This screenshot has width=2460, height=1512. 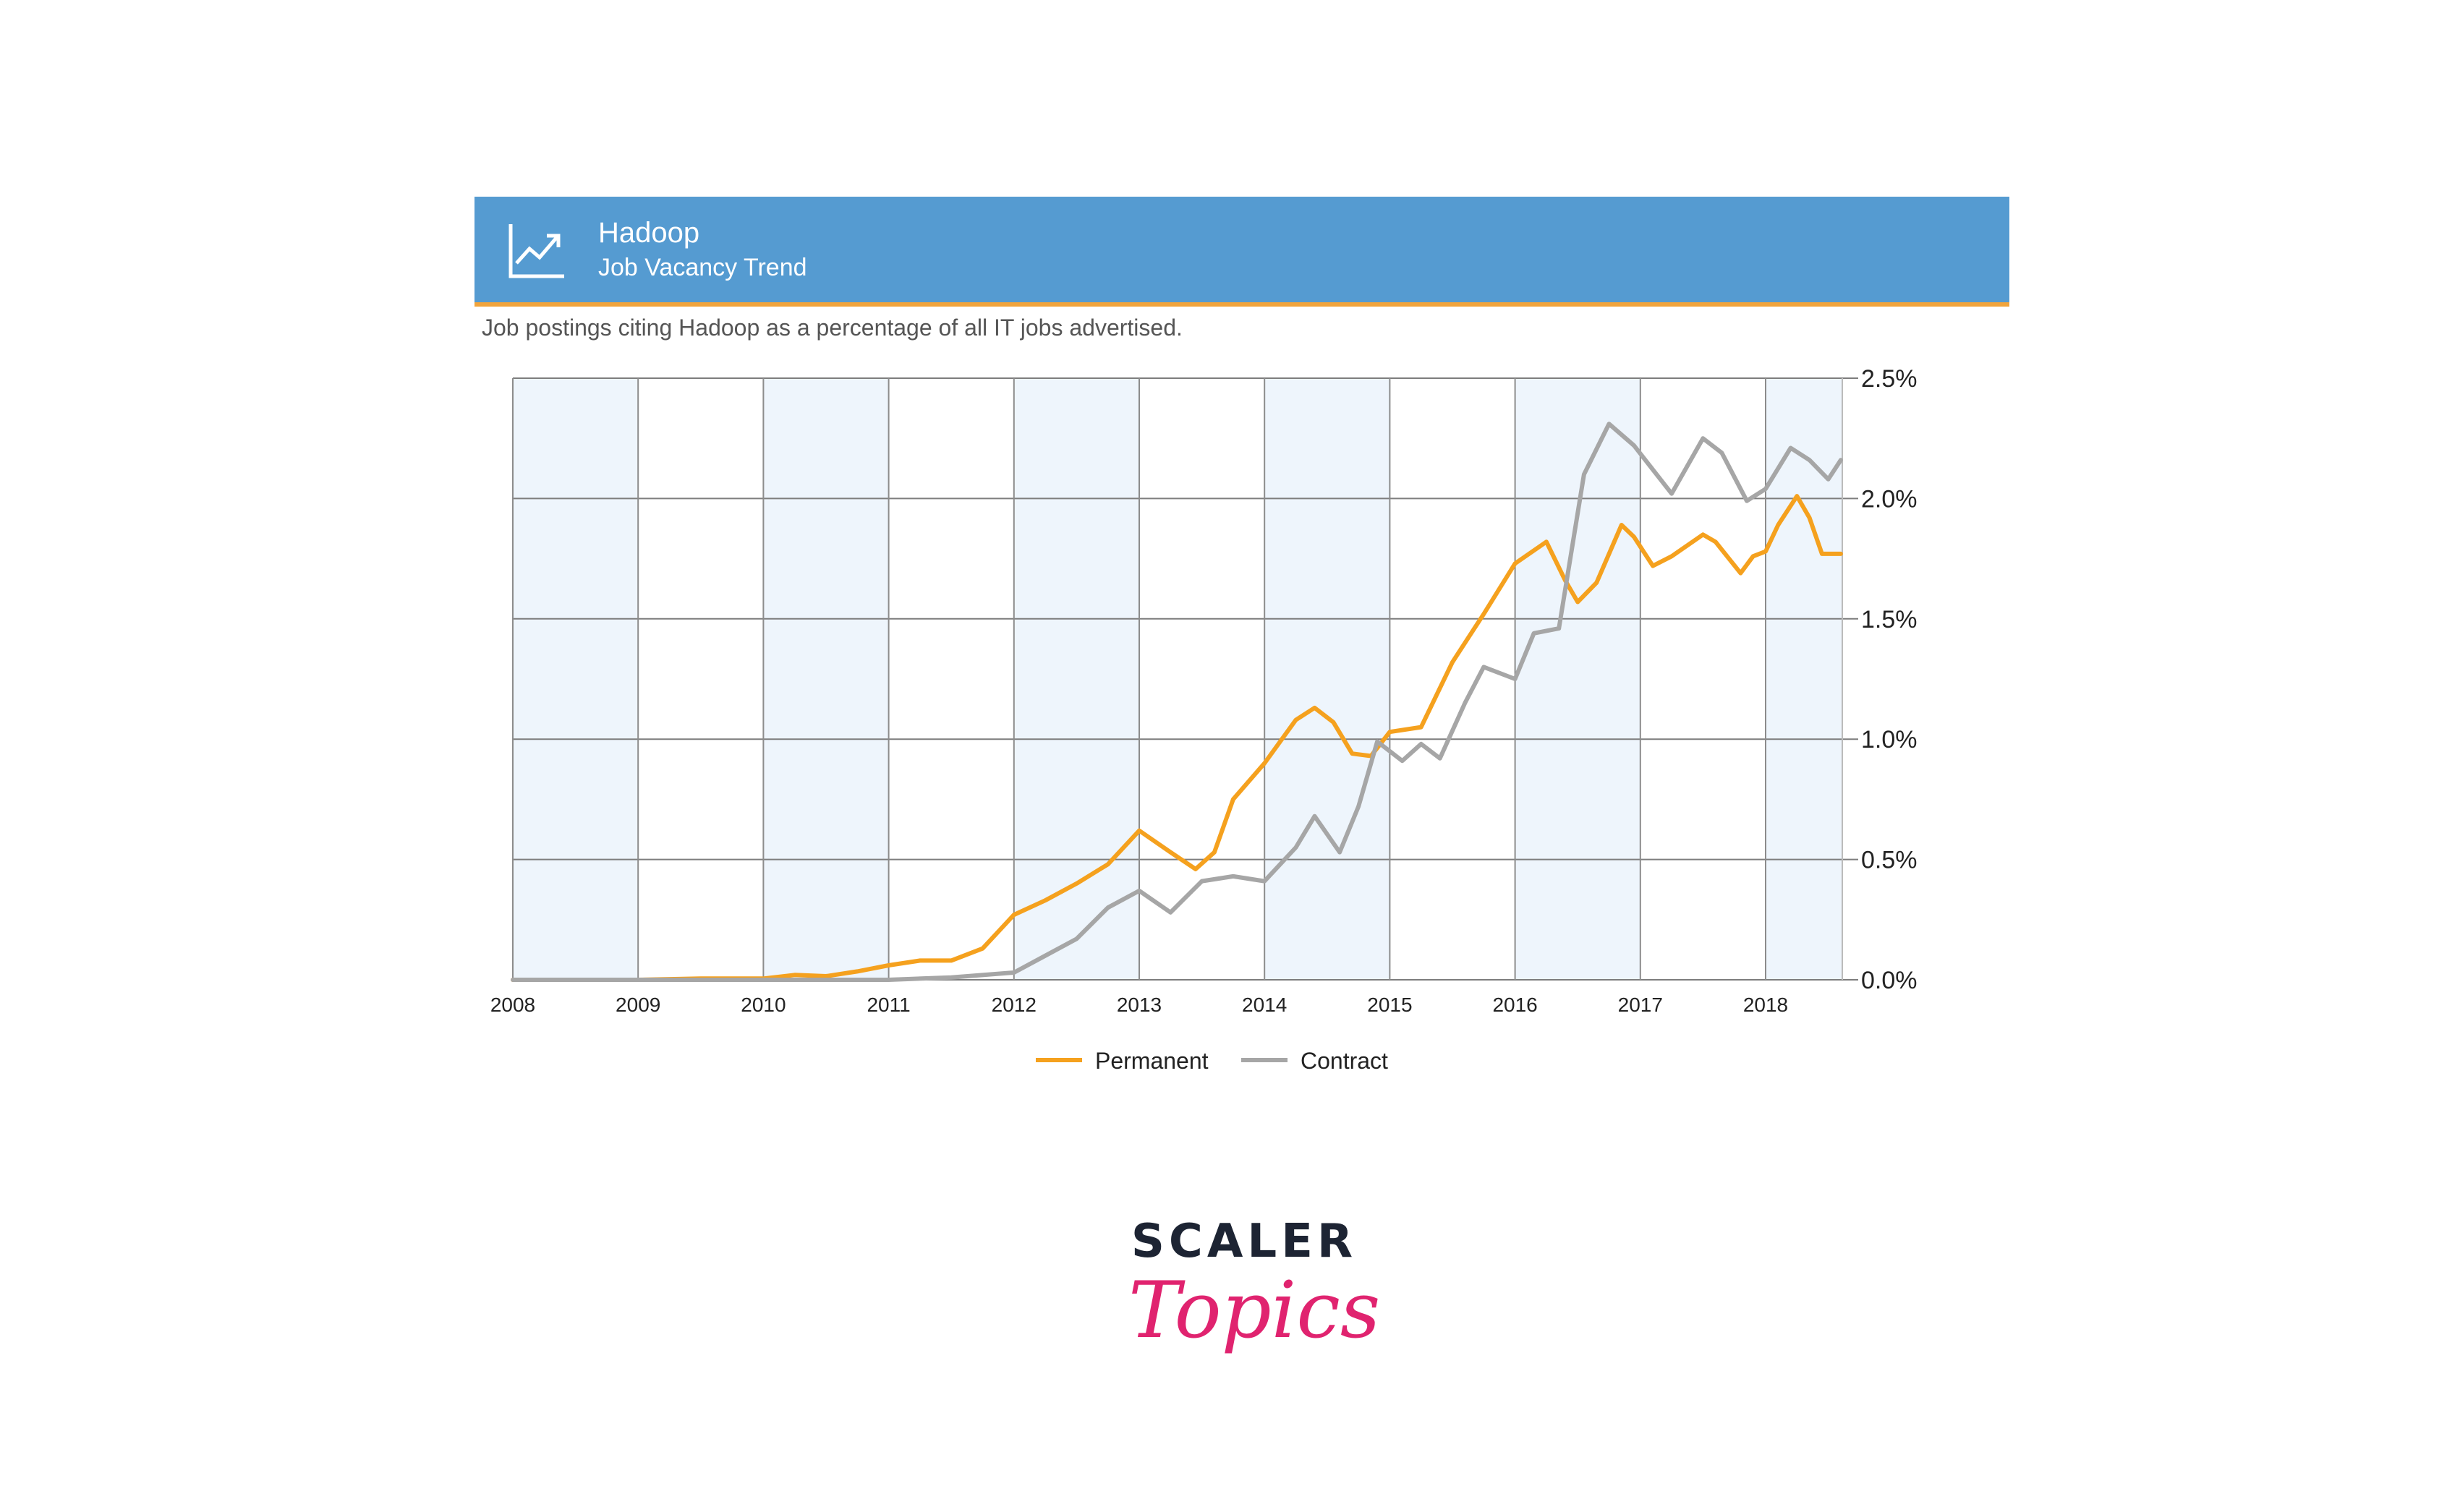 What do you see at coordinates (702, 267) in the screenshot?
I see `chart-subtitle: Job Vacancy Trend` at bounding box center [702, 267].